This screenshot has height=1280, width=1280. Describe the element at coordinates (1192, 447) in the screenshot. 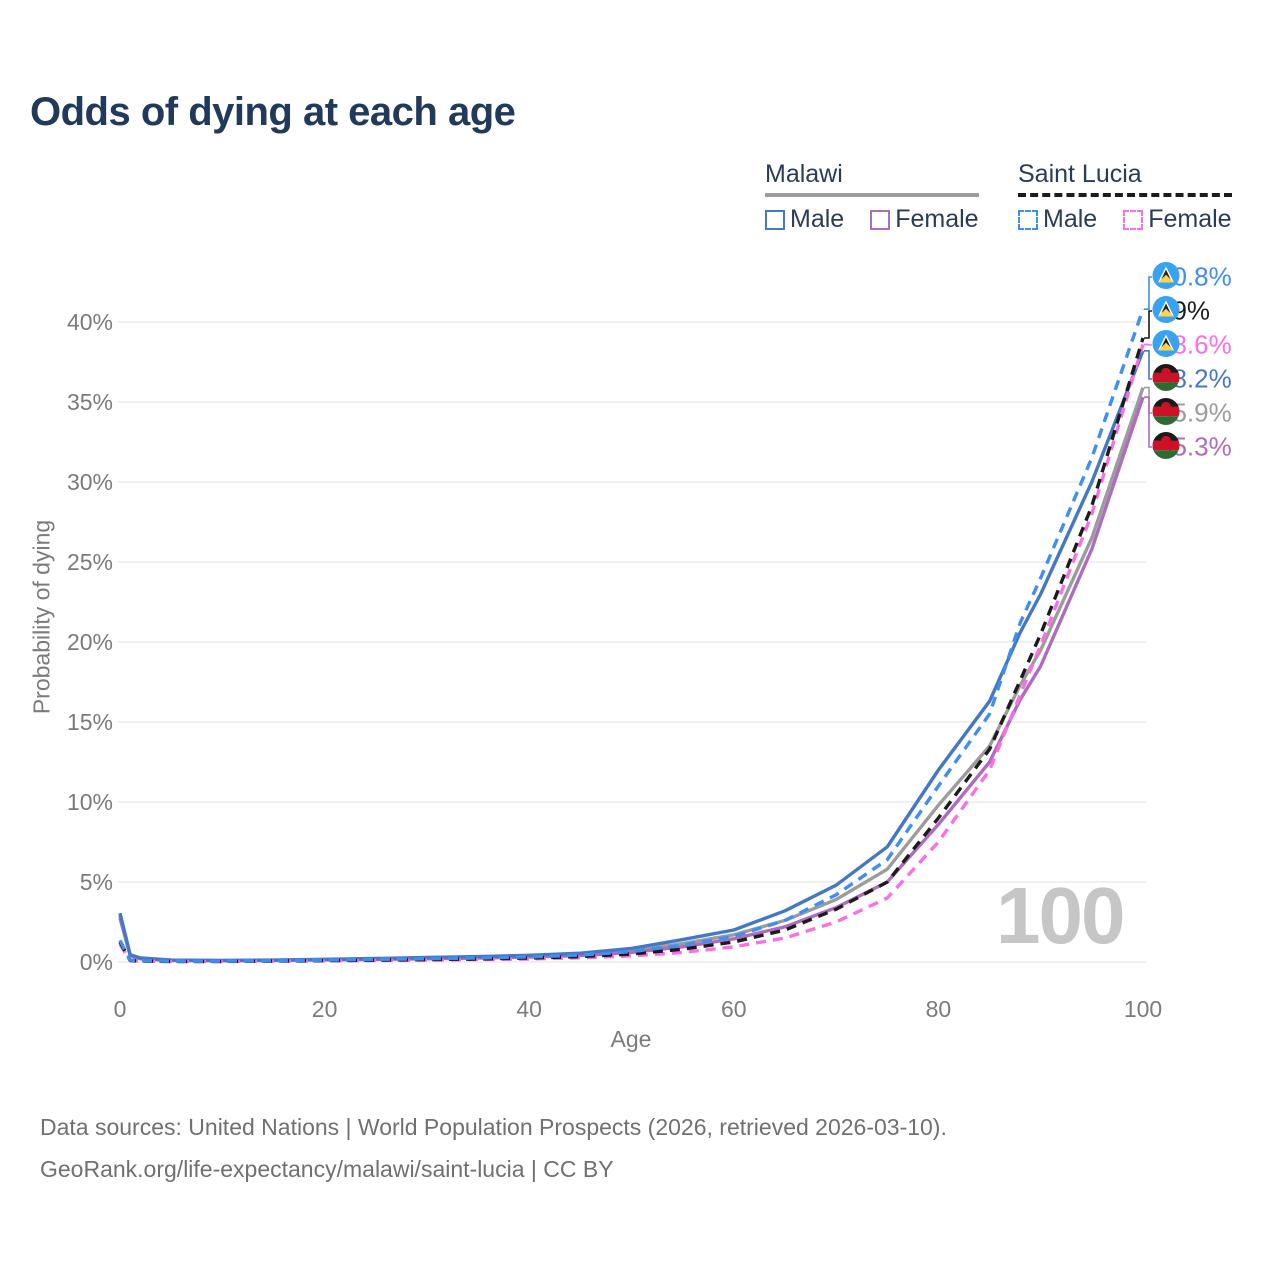

I see `end-label-malawi-female: 35.3%` at that location.